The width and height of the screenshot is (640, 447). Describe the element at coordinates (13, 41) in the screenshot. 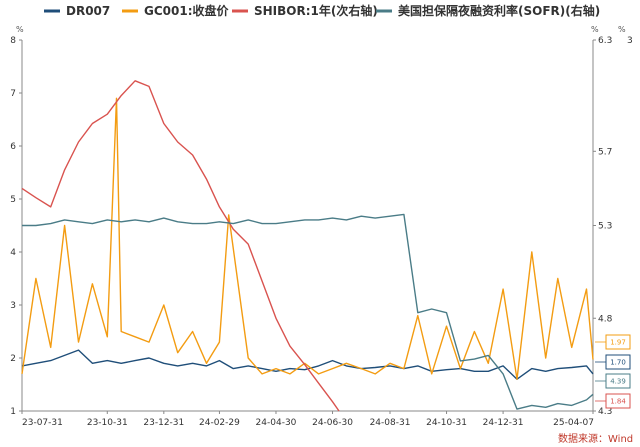

I see `left-tick-label: 8` at that location.